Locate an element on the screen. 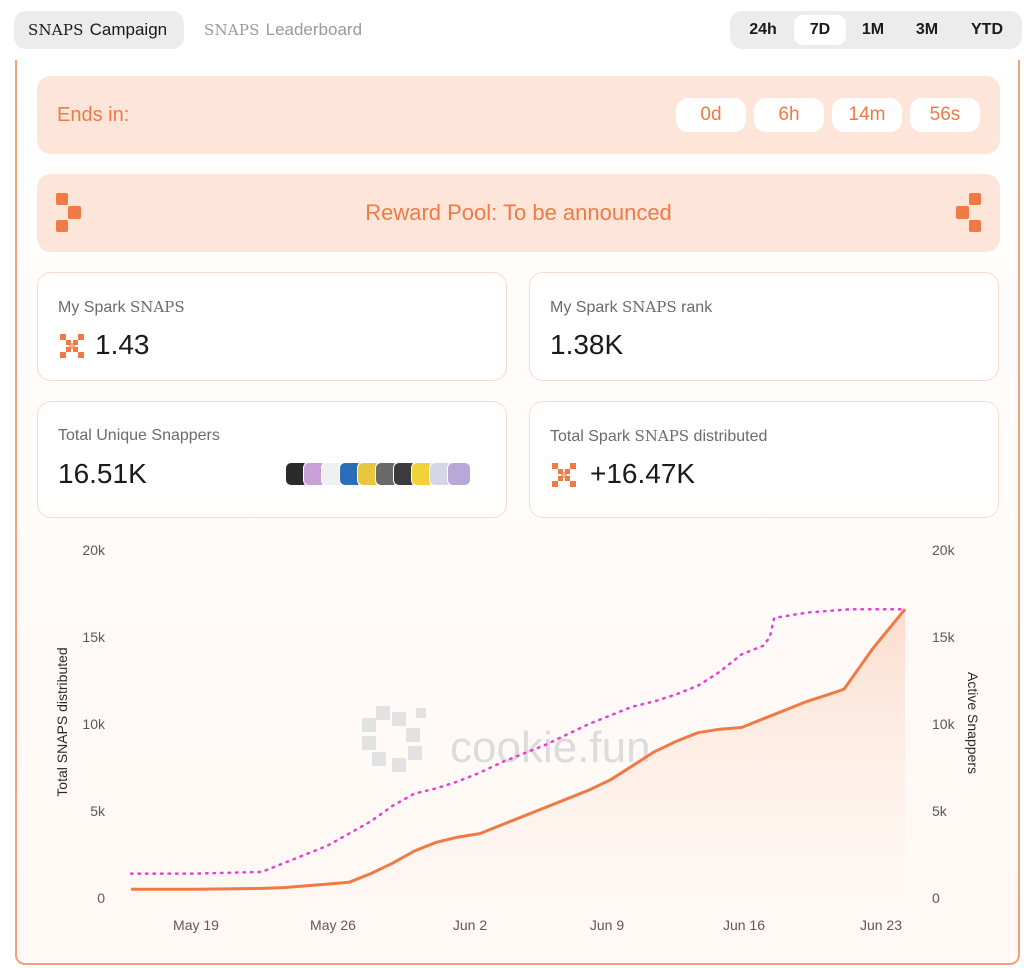 The height and width of the screenshot is (968, 1024). countdown-days: 0d is located at coordinates (711, 115).